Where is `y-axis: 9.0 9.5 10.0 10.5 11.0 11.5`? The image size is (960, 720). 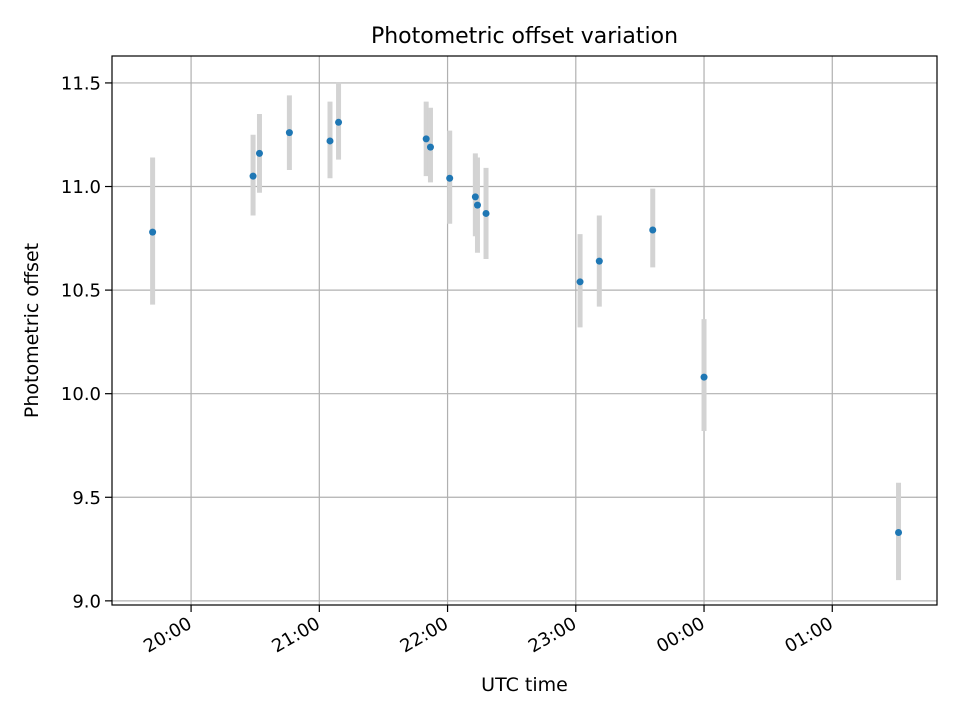 y-axis: 9.0 9.5 10.0 10.5 11.0 11.5 is located at coordinates (86, 342).